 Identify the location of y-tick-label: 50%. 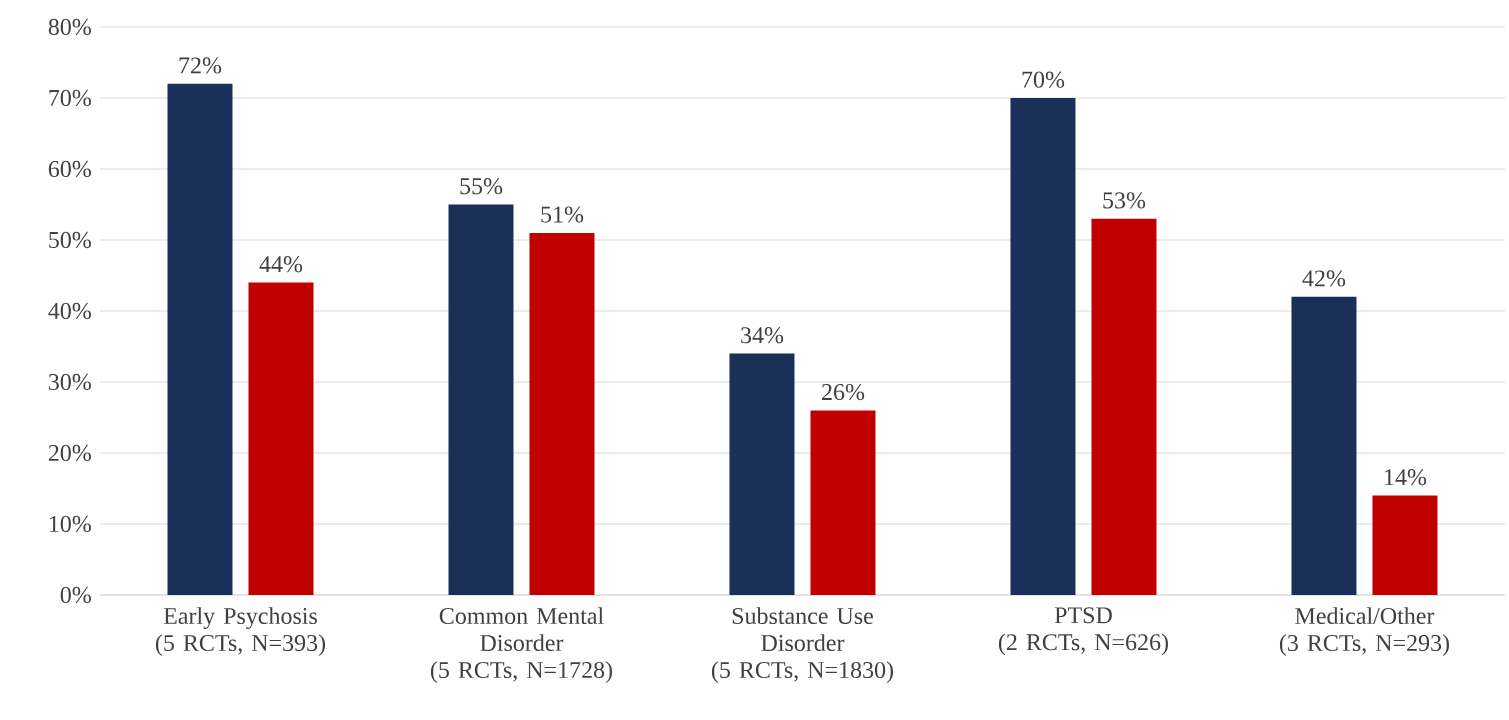
(70, 240).